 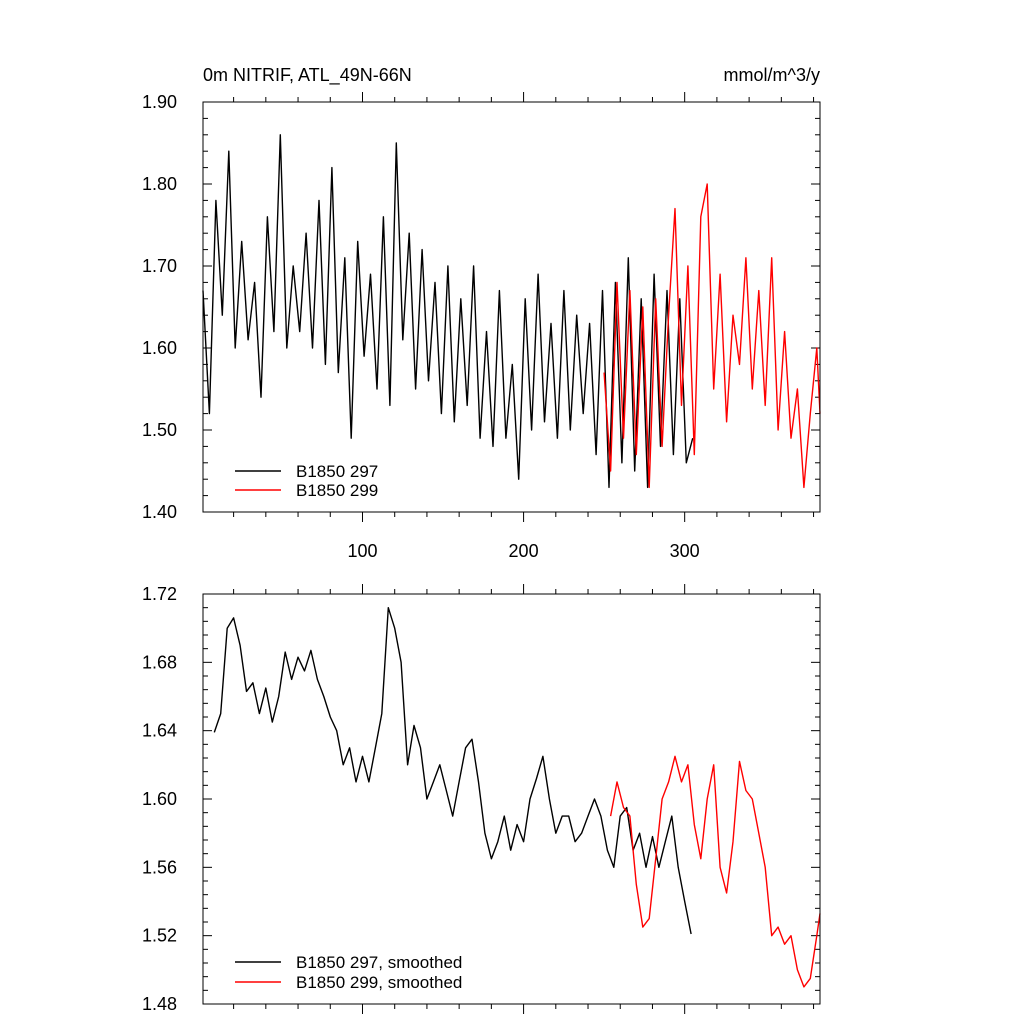 What do you see at coordinates (159, 184) in the screenshot?
I see `y-tick-label: 1.80` at bounding box center [159, 184].